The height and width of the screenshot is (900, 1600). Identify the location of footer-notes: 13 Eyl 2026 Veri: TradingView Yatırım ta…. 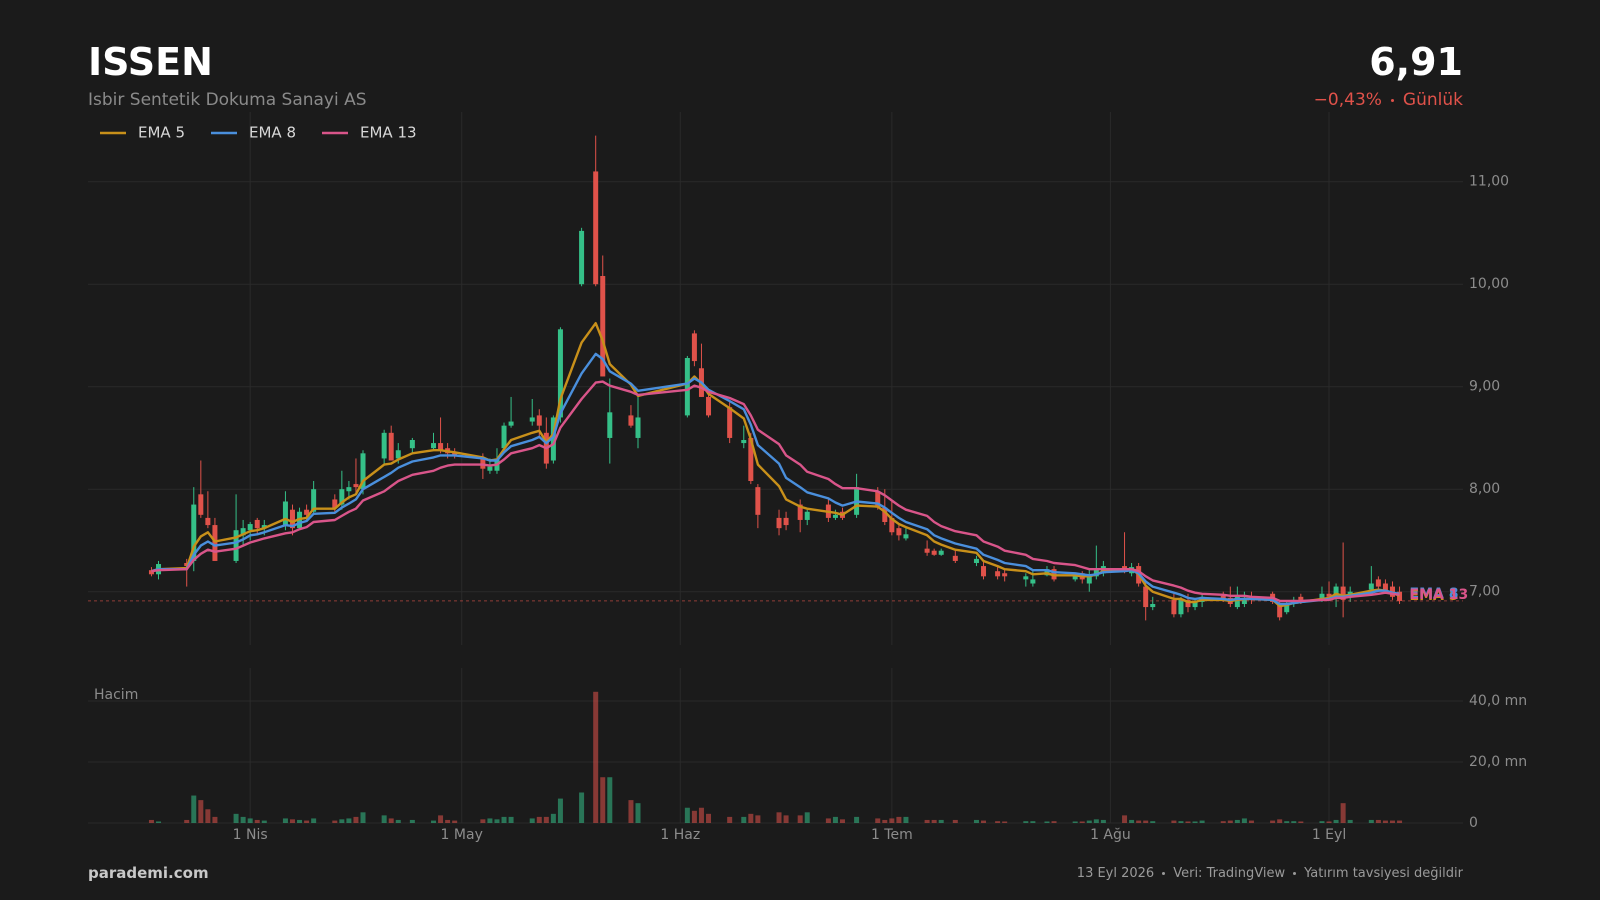
(1270, 873).